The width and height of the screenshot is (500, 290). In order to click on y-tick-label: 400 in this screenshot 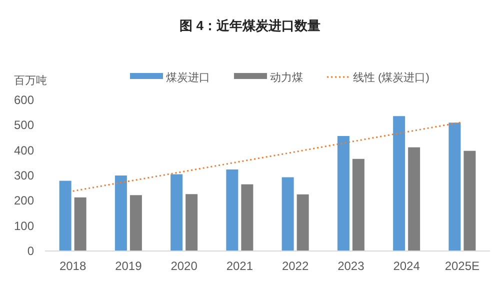, I will do `click(24, 150)`.